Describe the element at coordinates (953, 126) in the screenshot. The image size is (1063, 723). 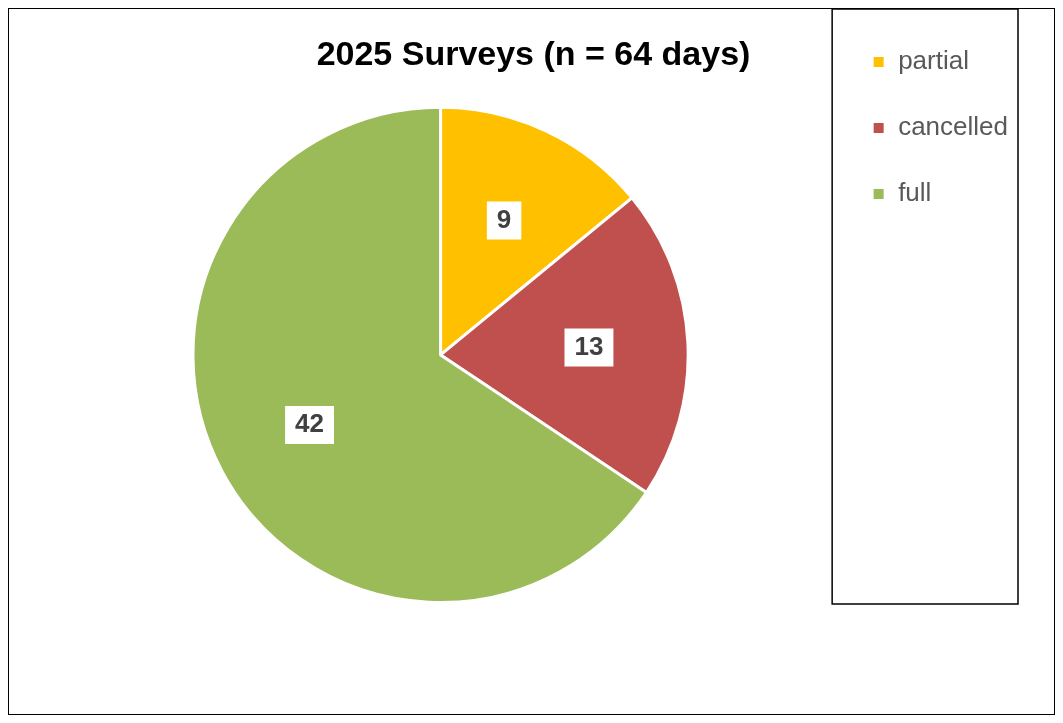
I see `legend-label: cancelled` at that location.